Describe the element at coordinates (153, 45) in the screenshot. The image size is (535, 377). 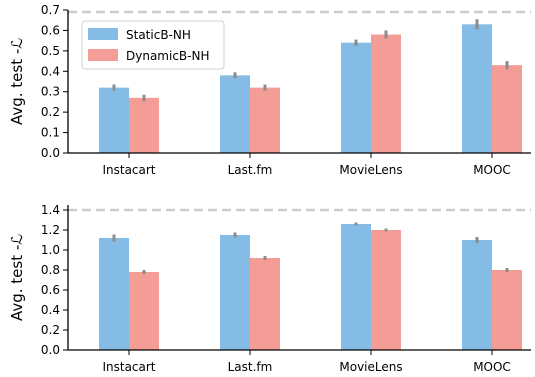
I see `legend: StaticB-NH DynamicB-NH` at that location.